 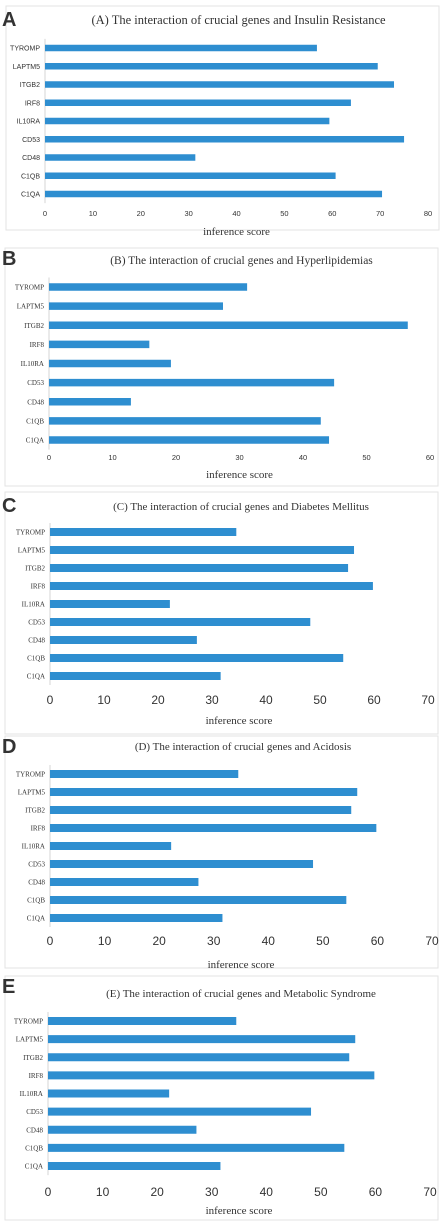 I want to click on chart-a-category-label: IL10RA, so click(x=29, y=122).